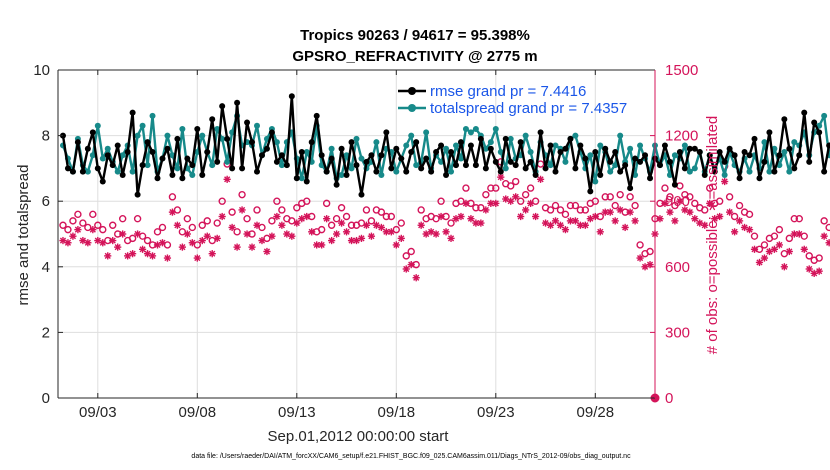  I want to click on legend-spread-label: totalspread grand pr = 7.4357, so click(528, 108).